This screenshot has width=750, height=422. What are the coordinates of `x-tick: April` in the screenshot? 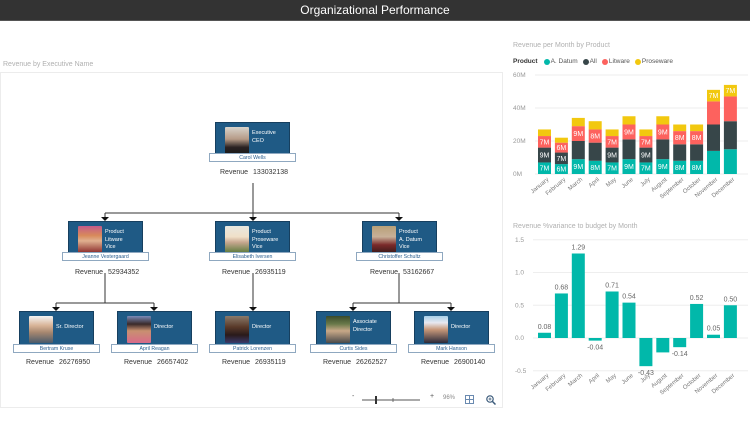 It's located at (594, 183).